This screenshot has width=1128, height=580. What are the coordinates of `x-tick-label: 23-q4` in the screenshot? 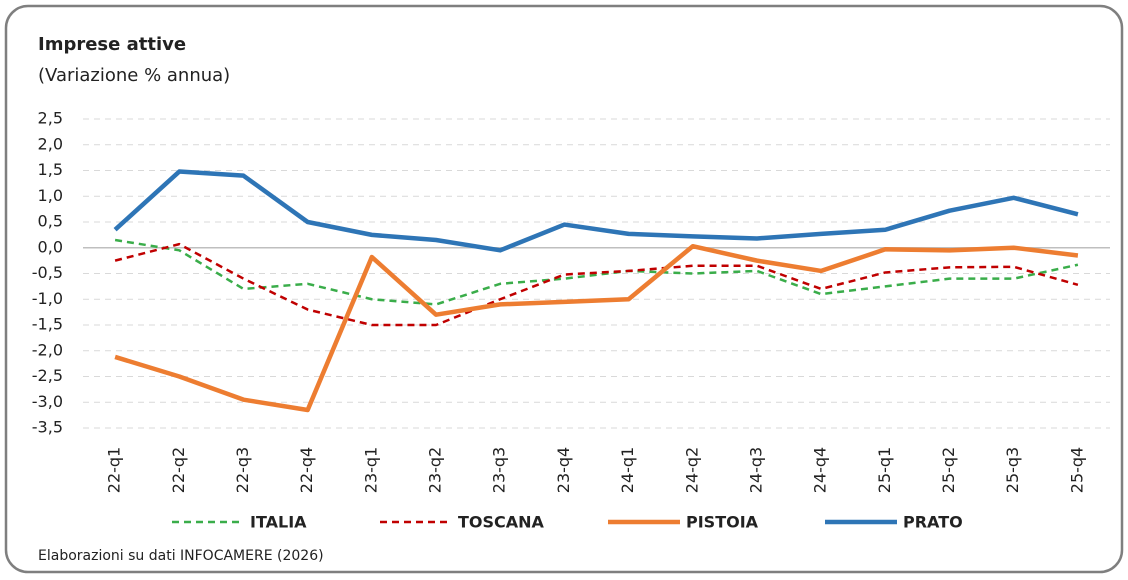 It's located at (563, 470).